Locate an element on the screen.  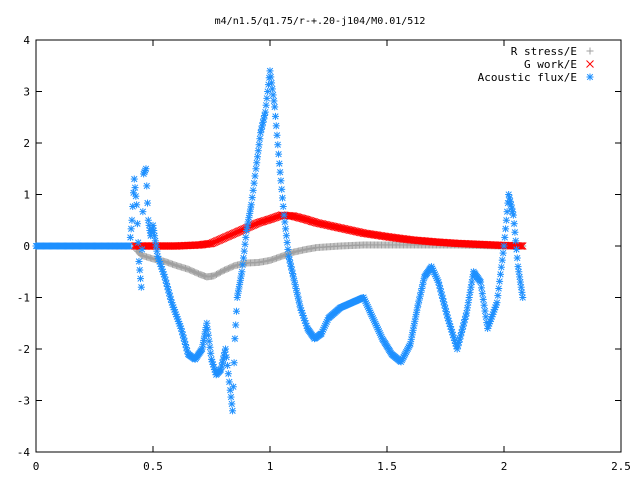
y-tick-label: 3 is located at coordinates (26, 92).